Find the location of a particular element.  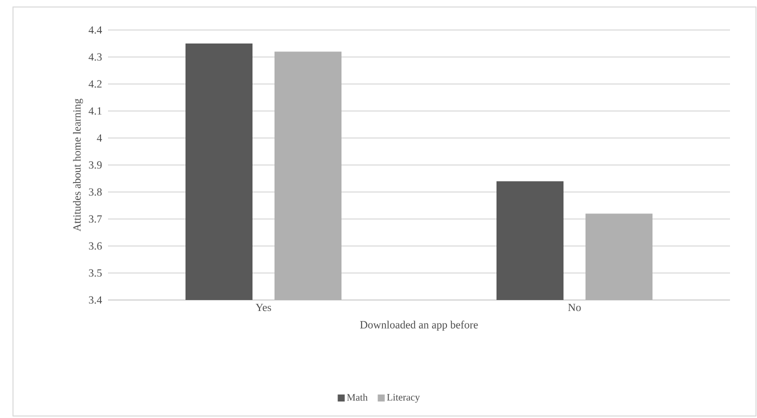

y-tick-label: 4.1 is located at coordinates (95, 111).